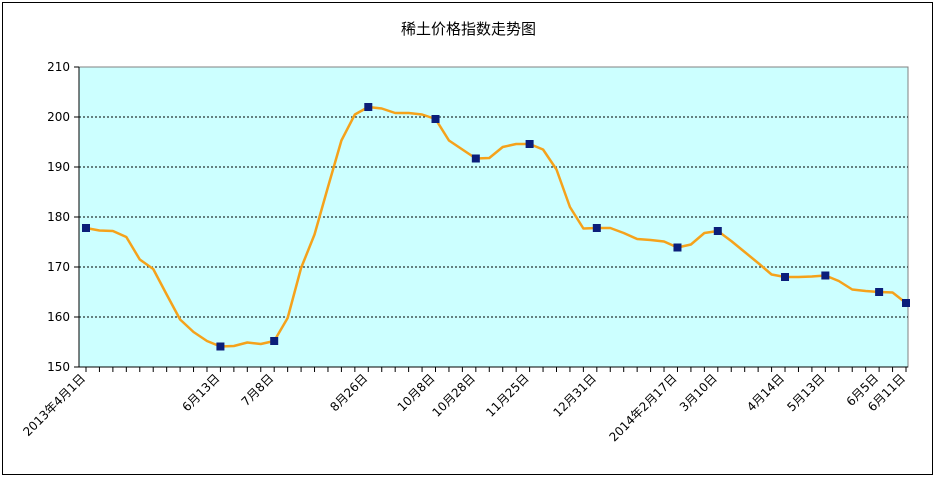 The image size is (937, 479). Describe the element at coordinates (574, 395) in the screenshot. I see `x-tick-label: 12月31日` at that location.